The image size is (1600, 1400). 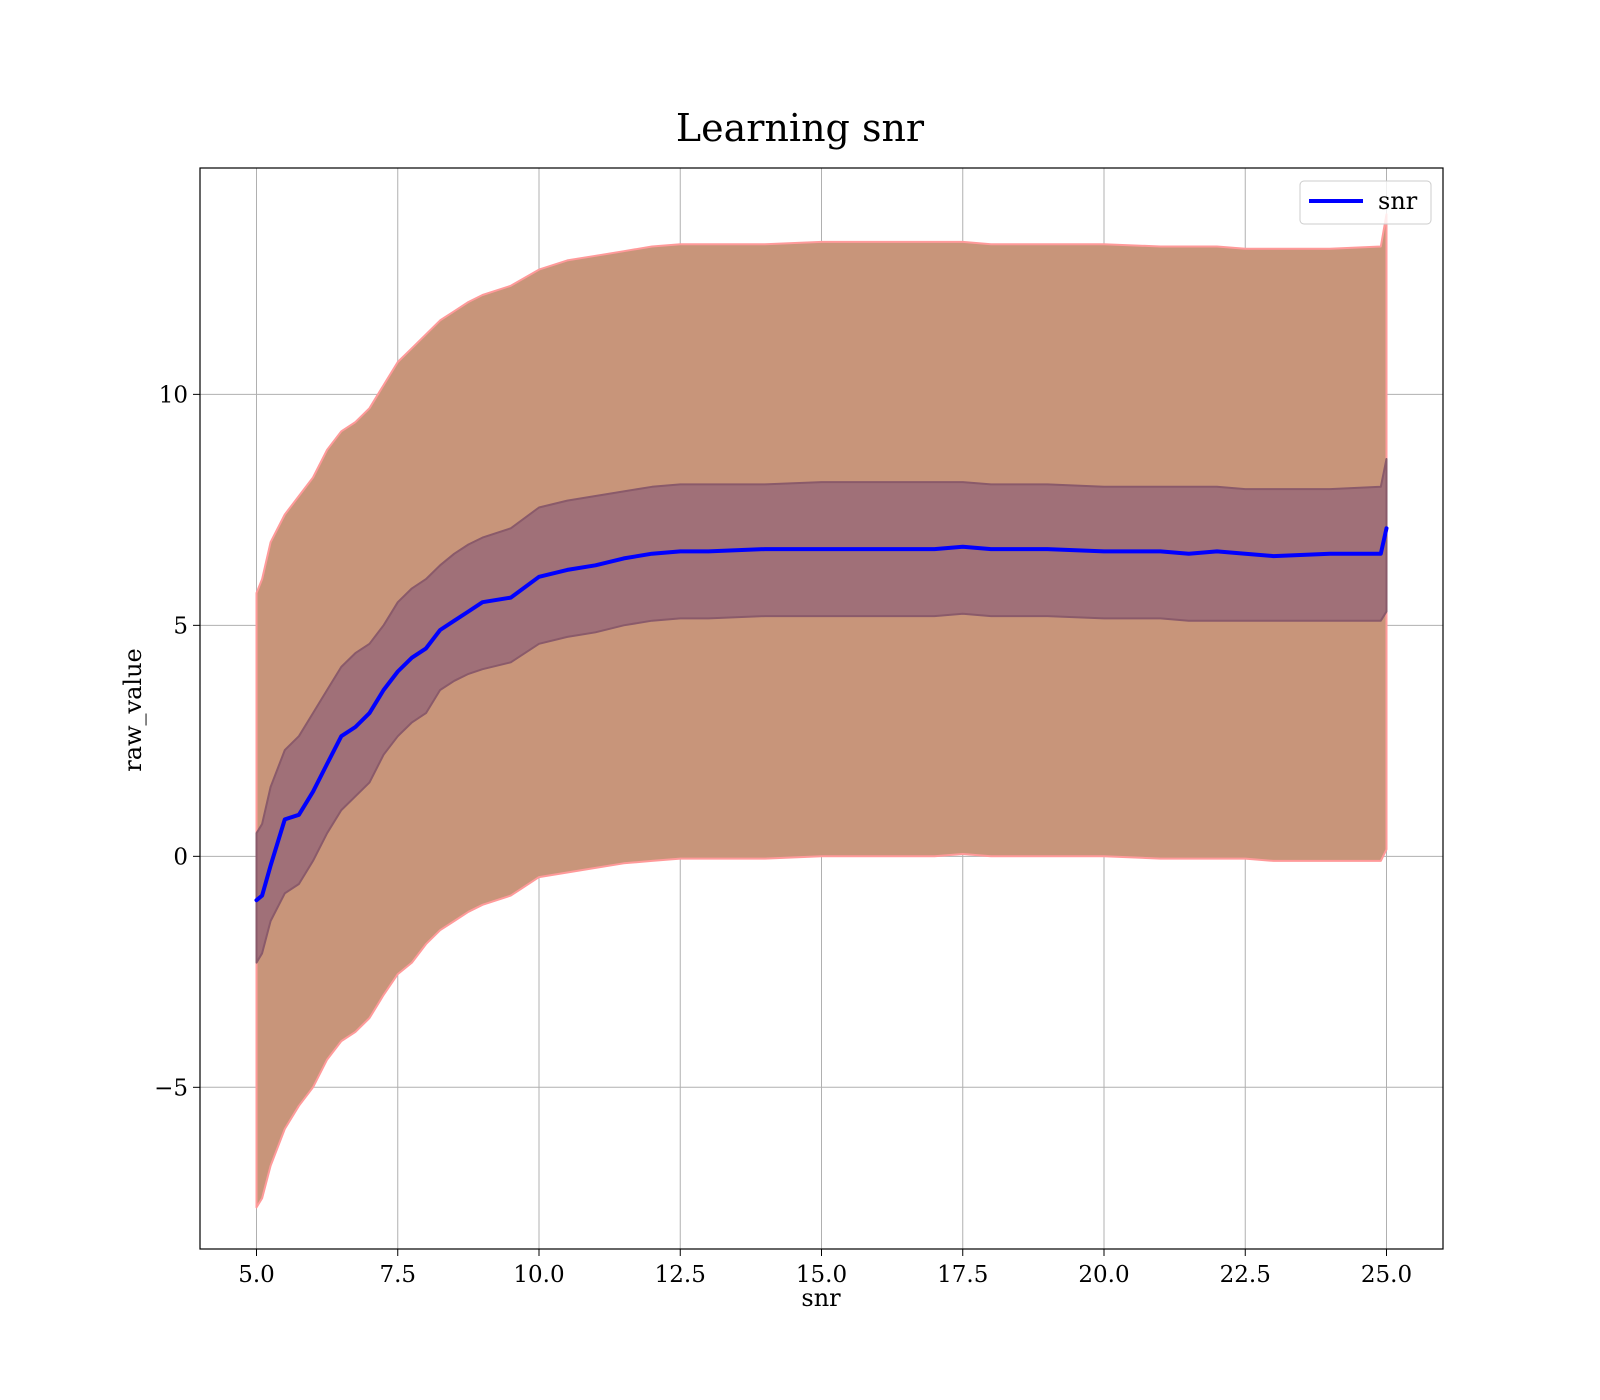 I want to click on chart-title: Learning snr, so click(x=800, y=128).